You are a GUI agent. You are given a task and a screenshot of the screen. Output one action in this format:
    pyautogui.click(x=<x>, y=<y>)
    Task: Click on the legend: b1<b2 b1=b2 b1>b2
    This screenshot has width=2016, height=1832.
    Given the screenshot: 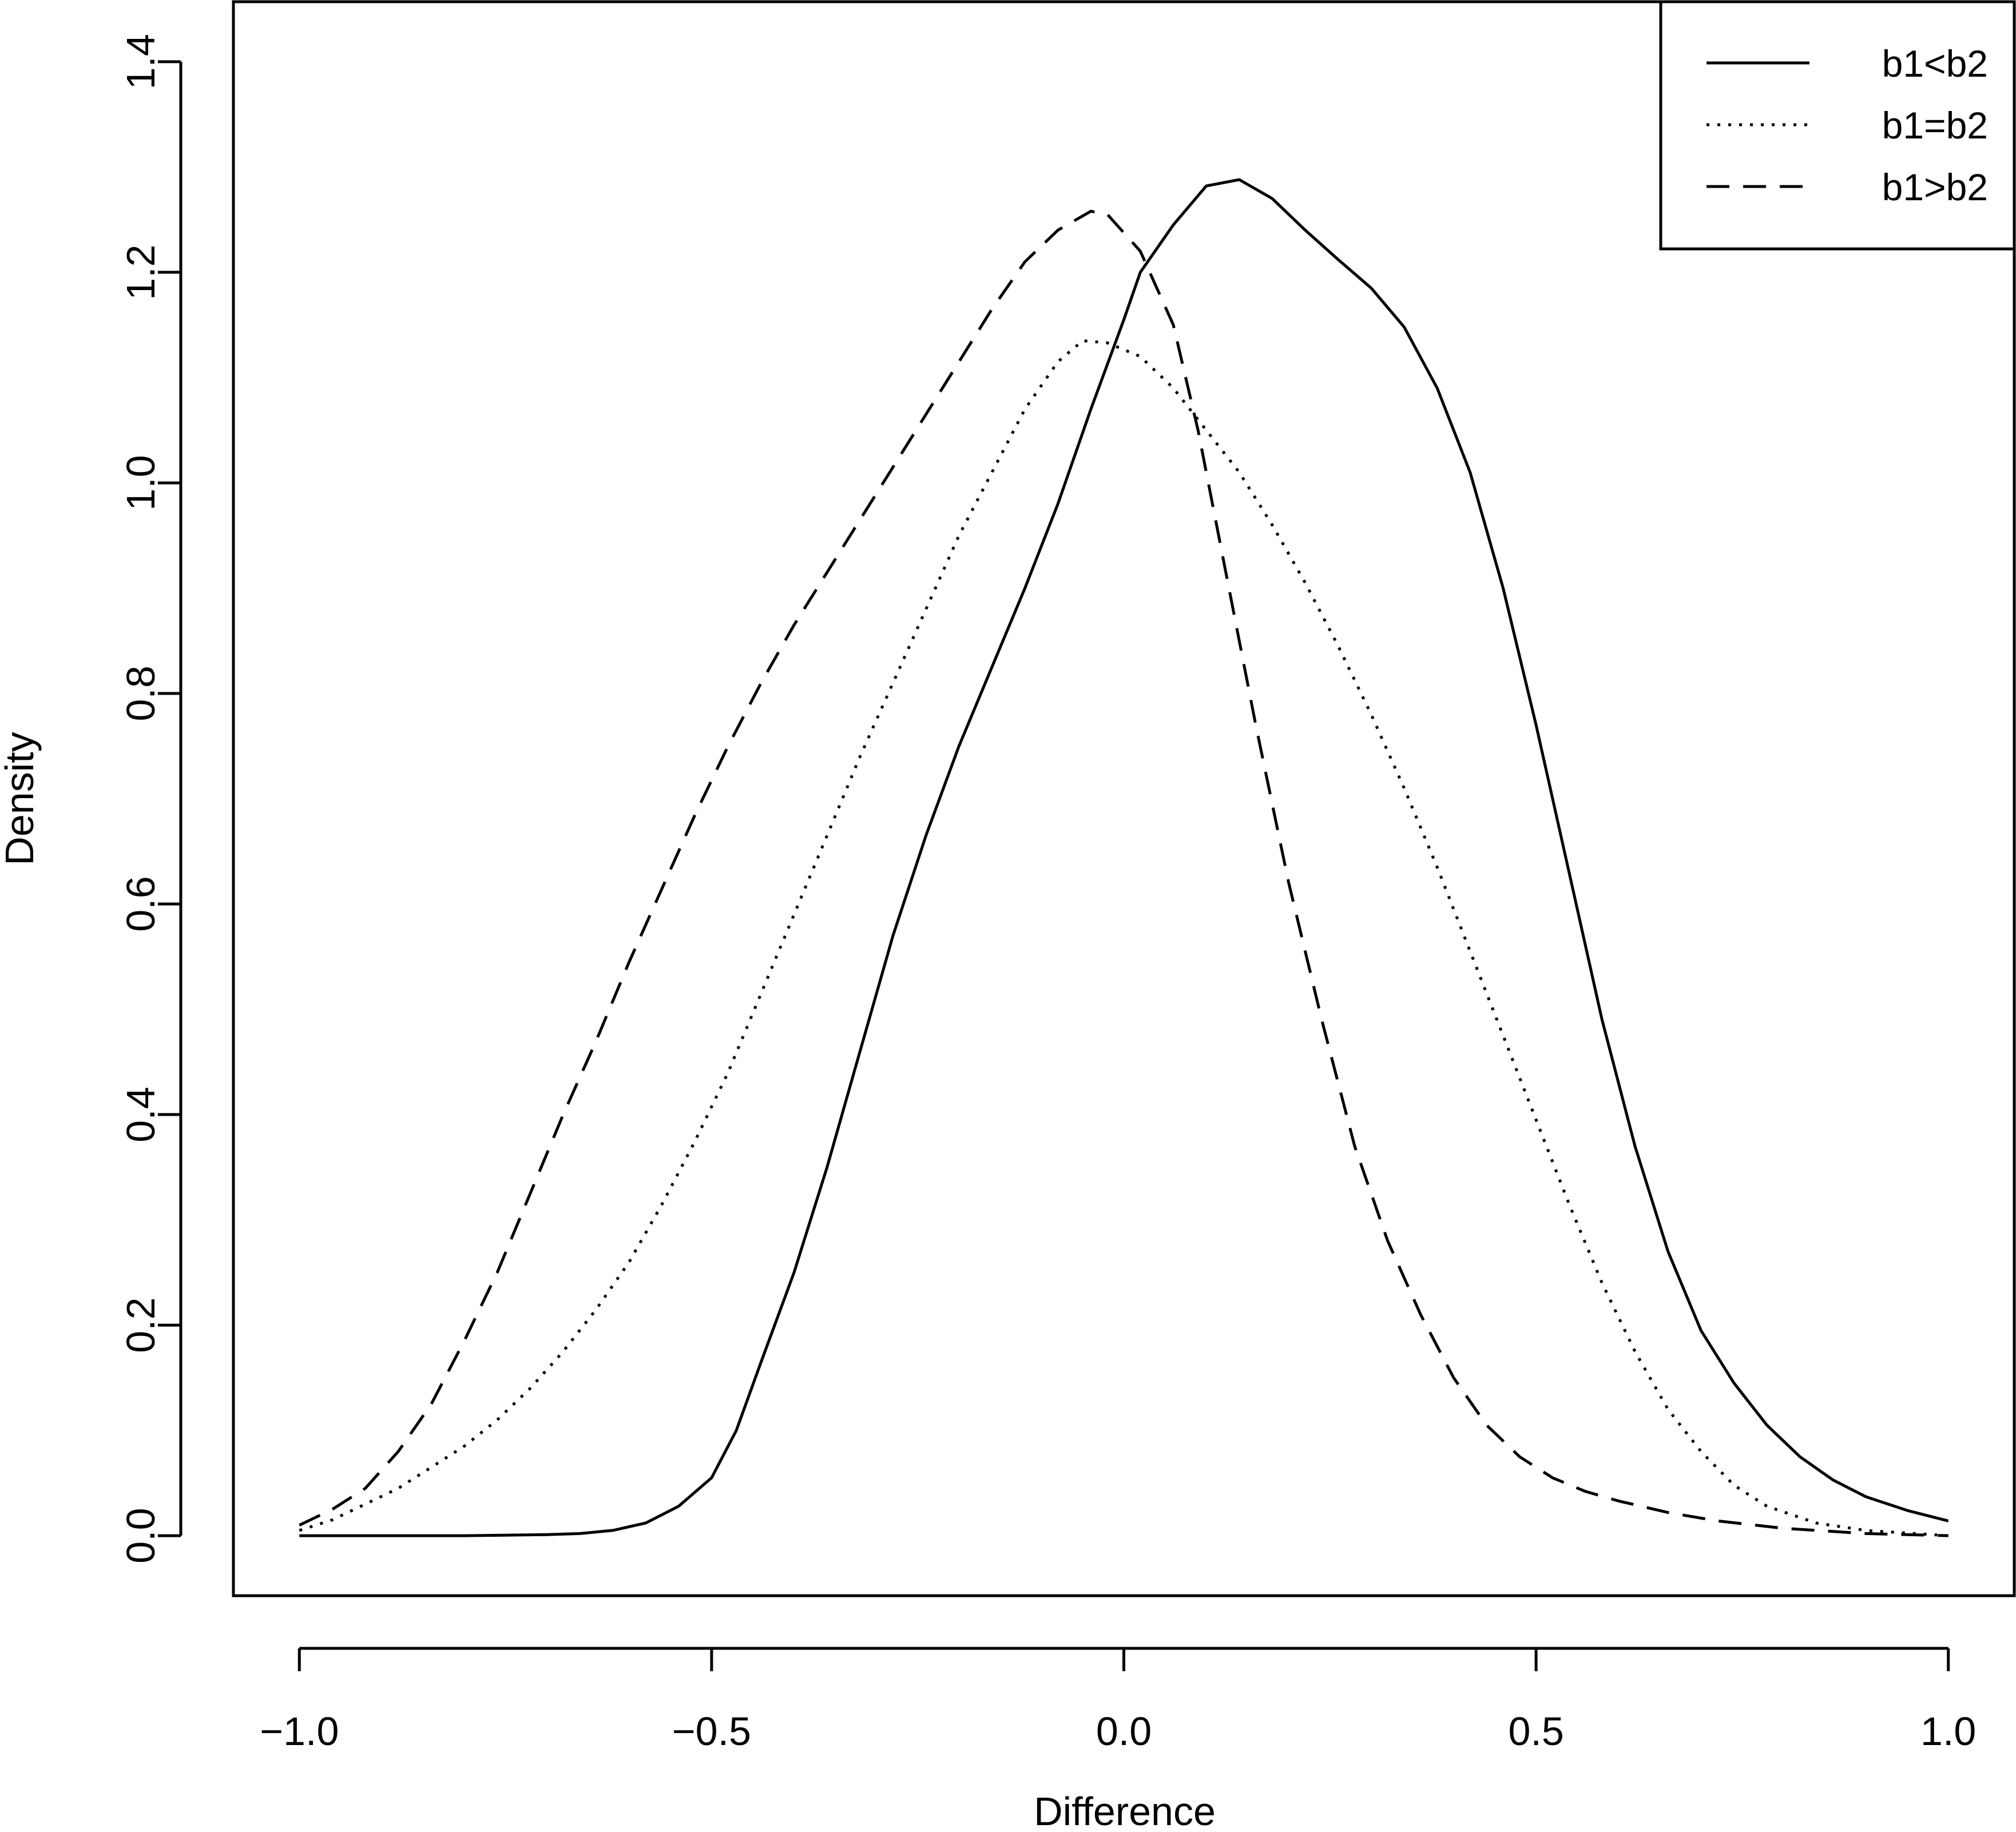 What is the action you would take?
    pyautogui.click(x=1837, y=126)
    